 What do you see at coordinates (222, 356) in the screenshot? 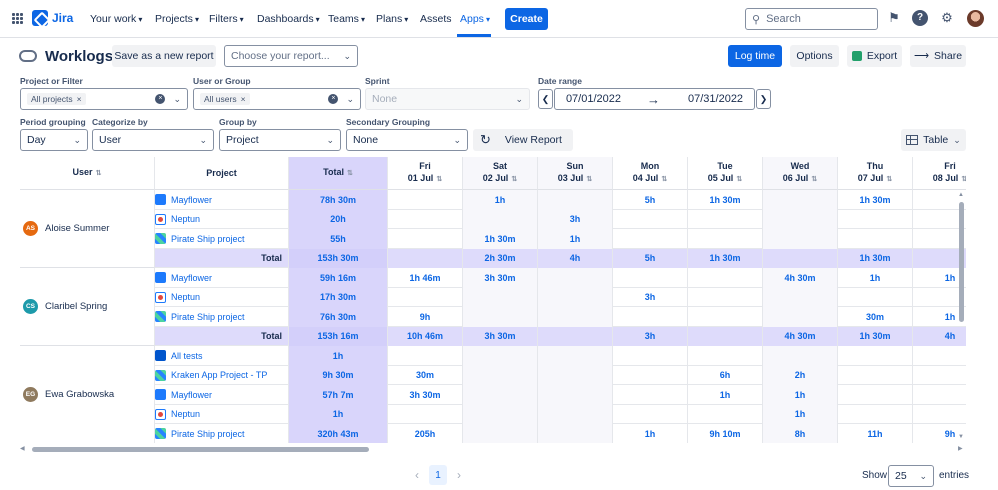
I see `project-cell: All tests` at bounding box center [222, 356].